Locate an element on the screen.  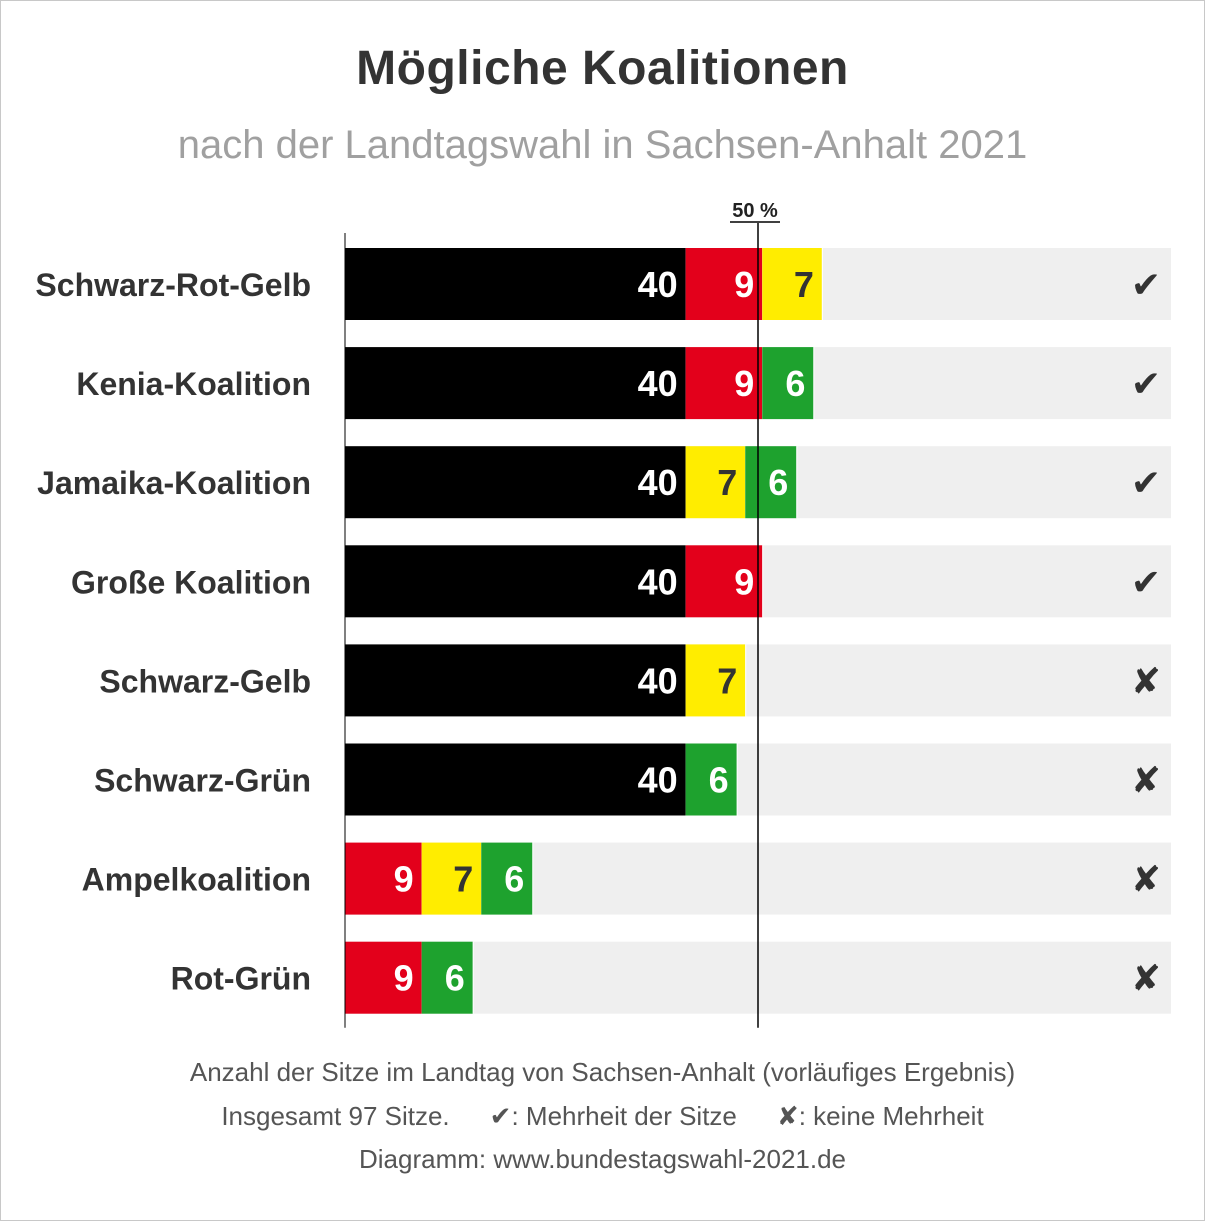
category-label: Schwarz-Rot-Gelb is located at coordinates (173, 285).